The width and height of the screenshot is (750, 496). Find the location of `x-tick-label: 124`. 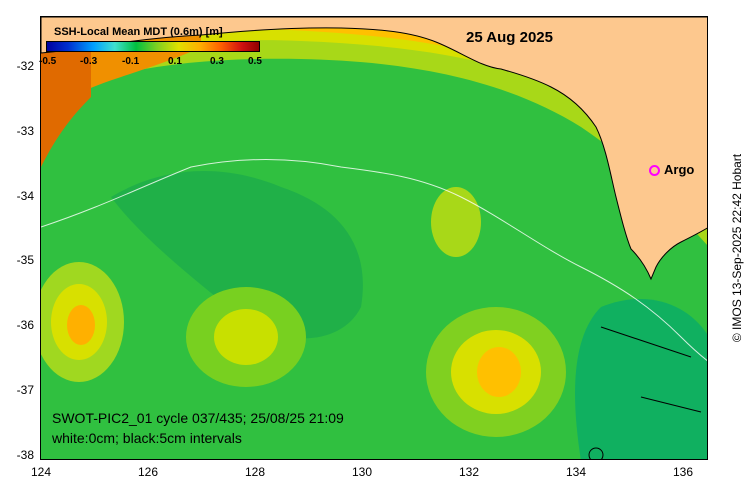

x-tick-label: 124 is located at coordinates (41, 472).